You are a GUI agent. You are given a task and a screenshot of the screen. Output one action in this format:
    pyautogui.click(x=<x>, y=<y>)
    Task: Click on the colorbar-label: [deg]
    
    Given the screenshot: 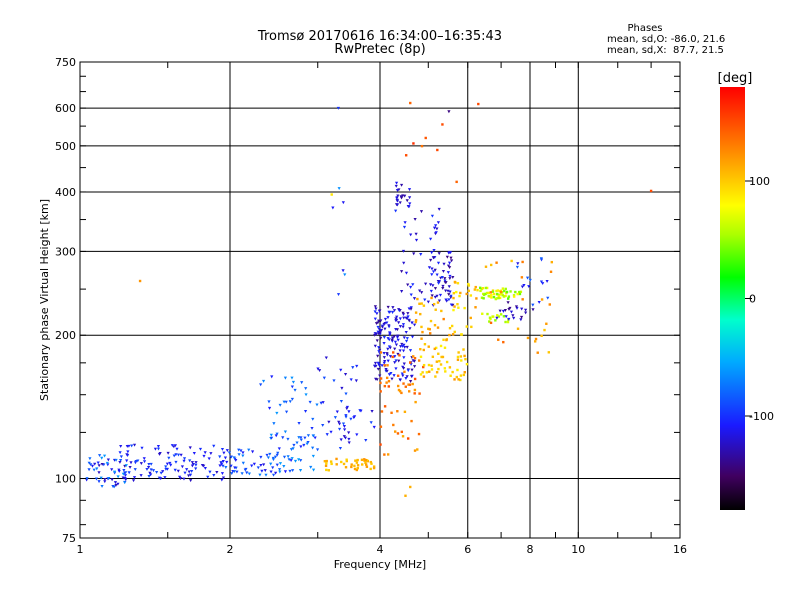 What is the action you would take?
    pyautogui.click(x=735, y=78)
    